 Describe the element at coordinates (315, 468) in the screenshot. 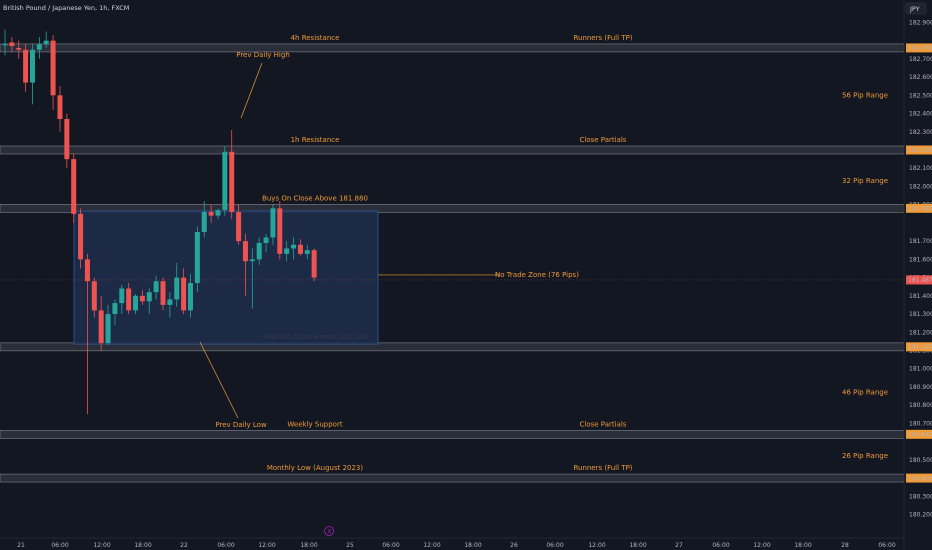

I see `level-label: Monthly Low (August 2023)` at that location.